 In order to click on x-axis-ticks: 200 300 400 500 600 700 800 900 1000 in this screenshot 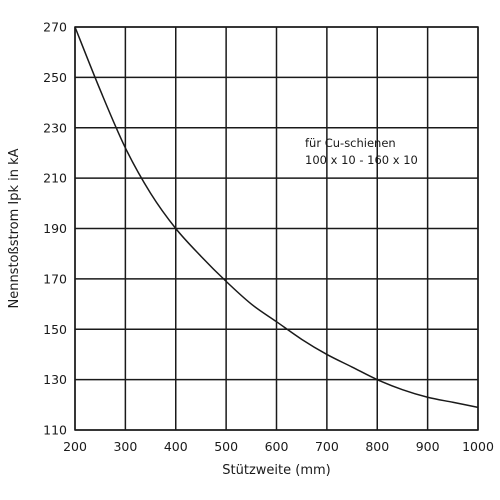, I will do `click(278, 446)`.